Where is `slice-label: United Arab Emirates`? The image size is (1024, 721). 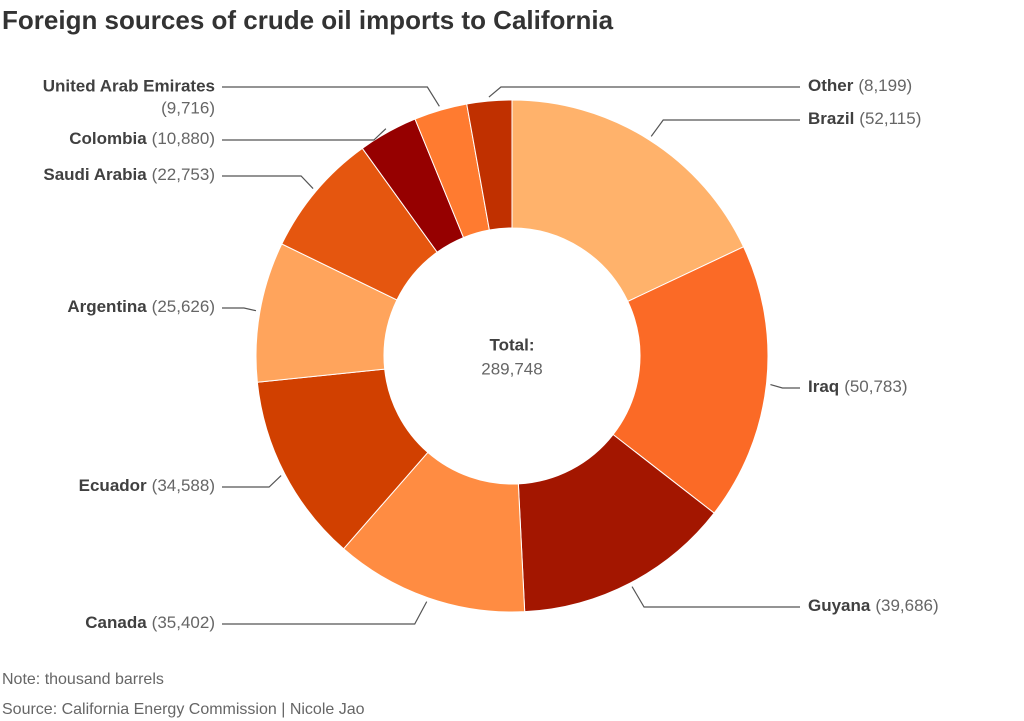 slice-label: United Arab Emirates is located at coordinates (129, 85).